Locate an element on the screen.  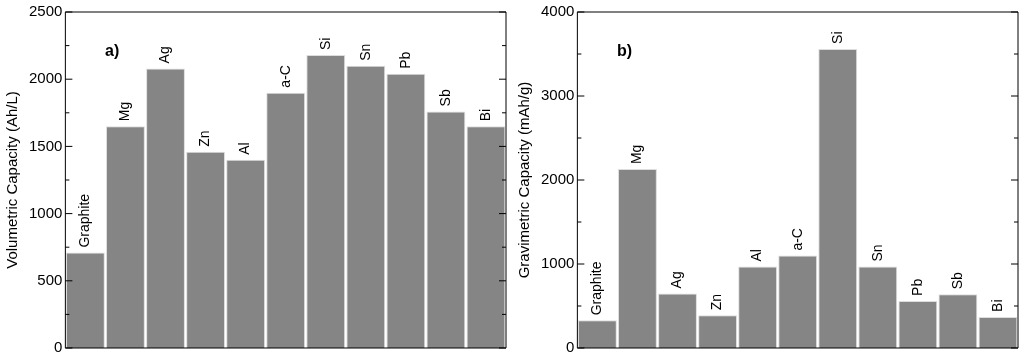
y-axis-title: Volumetric Capacity (Ah/L) is located at coordinates (12, 180).